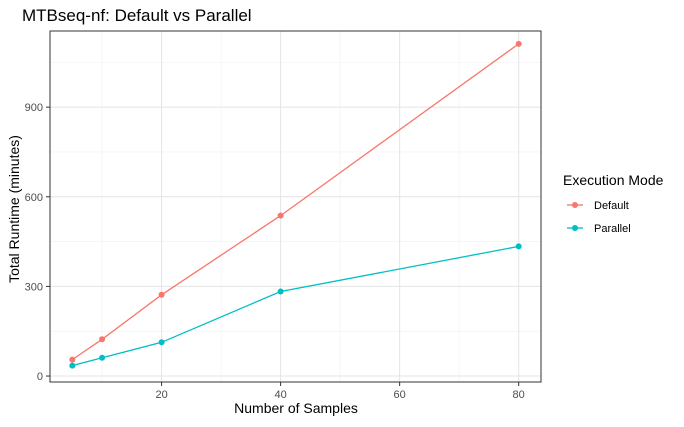 Image resolution: width=684 pixels, height=427 pixels. I want to click on x-tick-label: 80, so click(519, 395).